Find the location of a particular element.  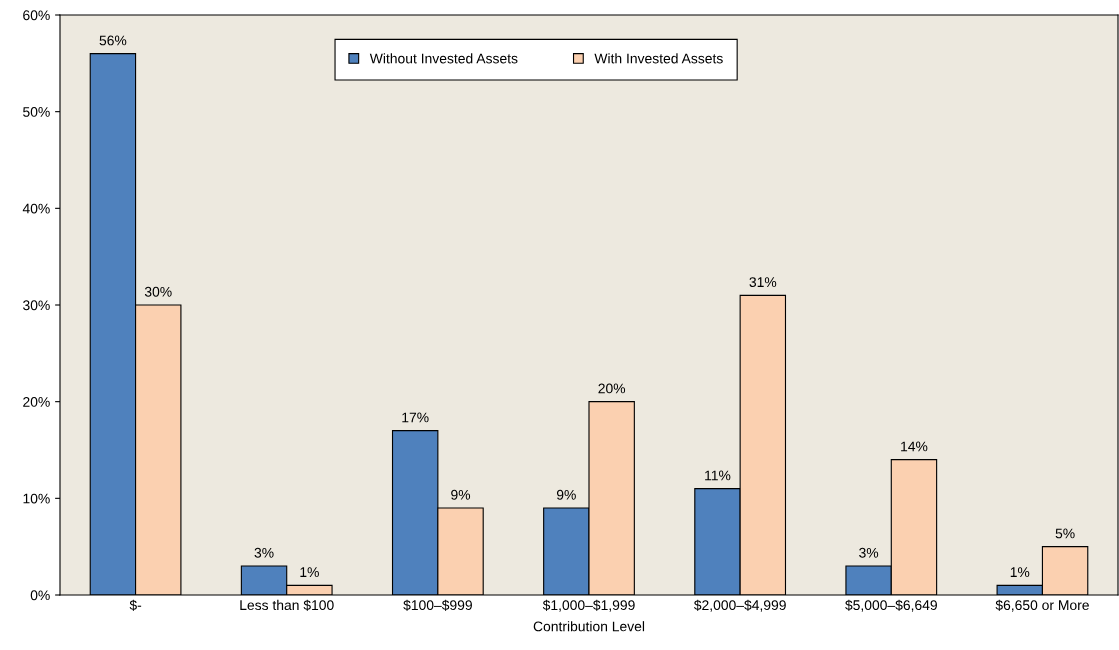

x-tick-label: $2,000–$4,999 is located at coordinates (739, 605).